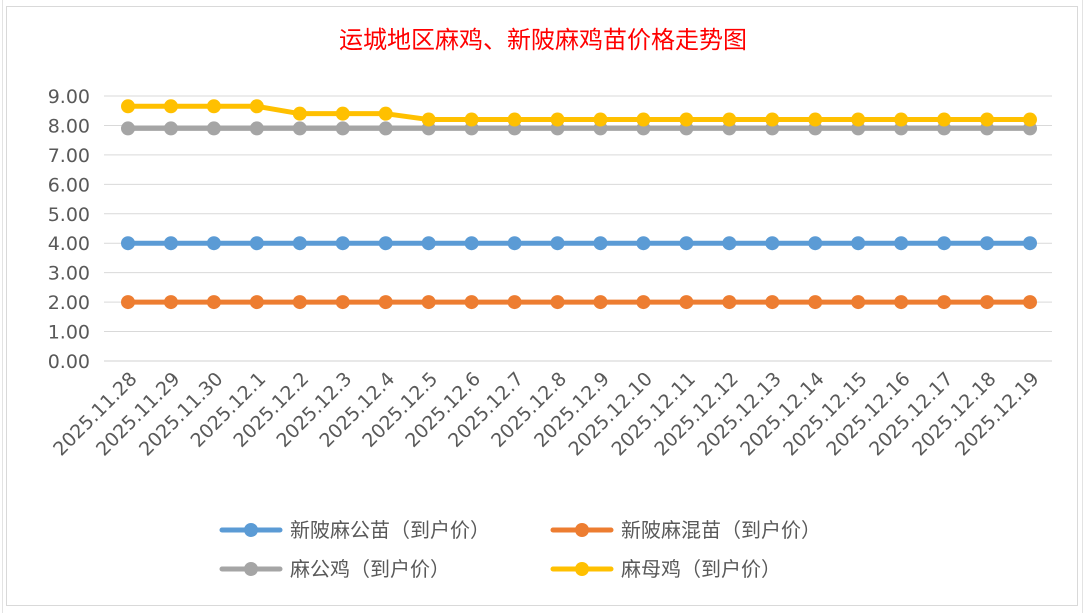  I want to click on y-axis-ticks: 0.00 1.00 2.00 3.00 4.00 5.00 6.00 7.00 8.00 9.00, so click(69, 229).